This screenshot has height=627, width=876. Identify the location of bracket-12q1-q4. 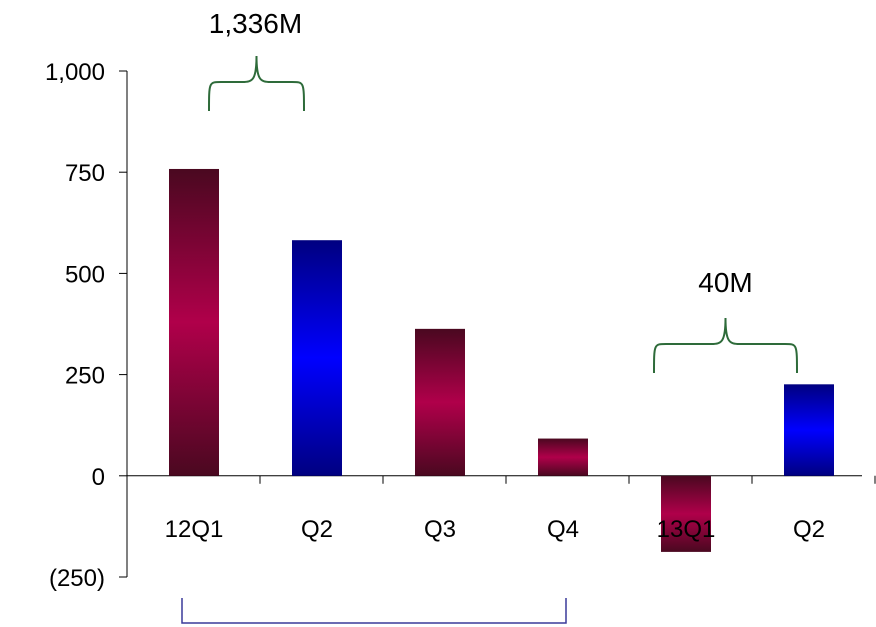
(374, 611).